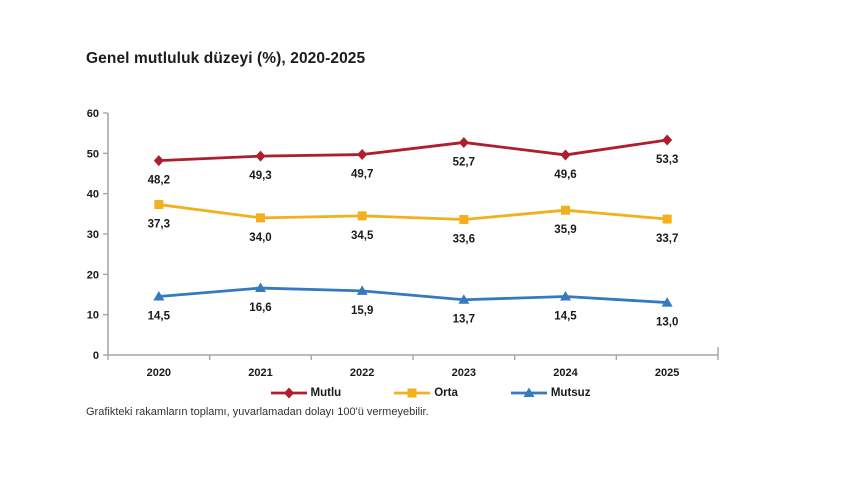 This screenshot has width=860, height=504. I want to click on chart-legend: Mutlu Orta Mutsuz, so click(430, 393).